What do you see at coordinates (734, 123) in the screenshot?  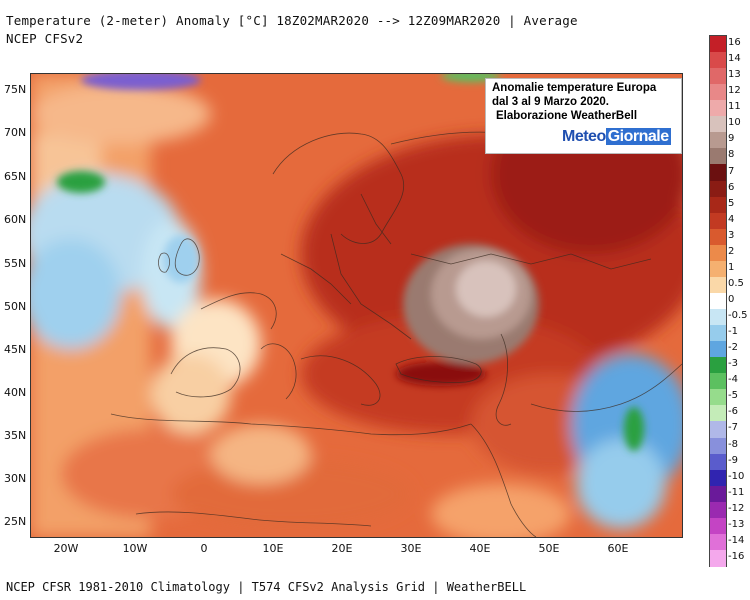 I see `color-scale-label: 10` at bounding box center [734, 123].